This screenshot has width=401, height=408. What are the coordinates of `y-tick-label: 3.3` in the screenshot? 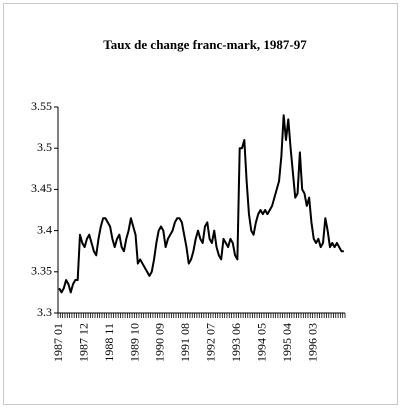 It's located at (44, 312).